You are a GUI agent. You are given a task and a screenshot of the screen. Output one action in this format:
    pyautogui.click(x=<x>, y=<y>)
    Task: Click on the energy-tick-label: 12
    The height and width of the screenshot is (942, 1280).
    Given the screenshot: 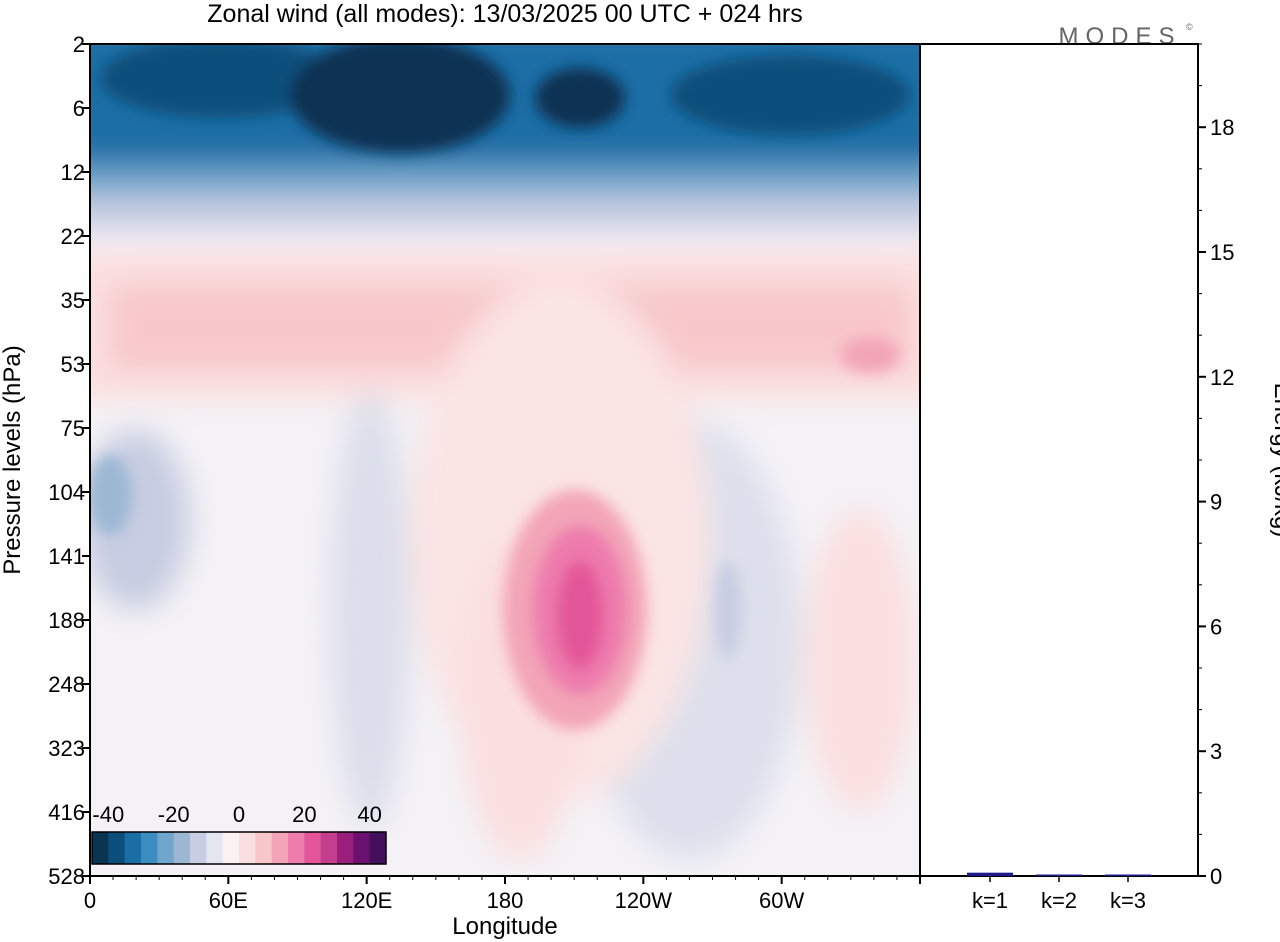 What is the action you would take?
    pyautogui.click(x=1222, y=377)
    